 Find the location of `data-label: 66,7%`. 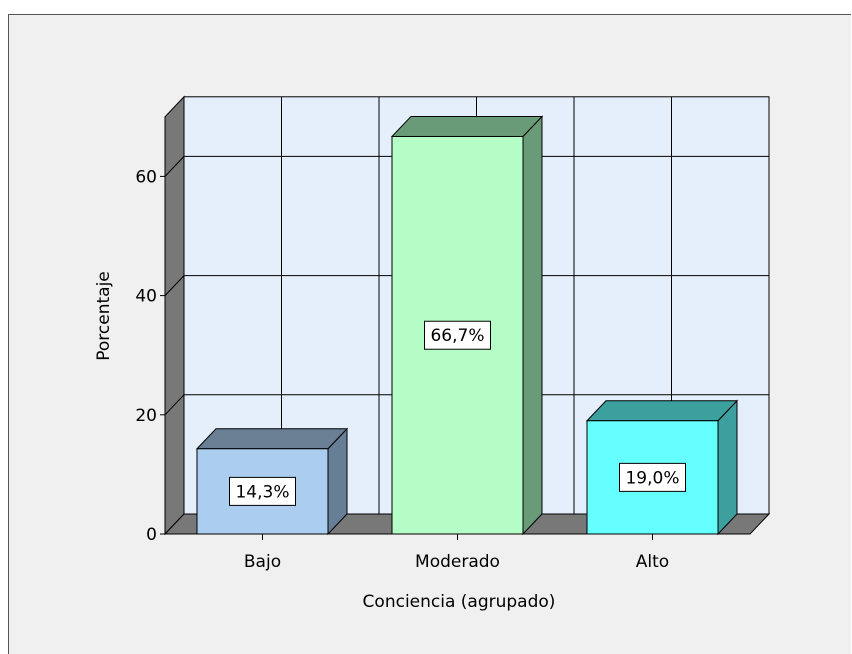

data-label: 66,7% is located at coordinates (457, 336).